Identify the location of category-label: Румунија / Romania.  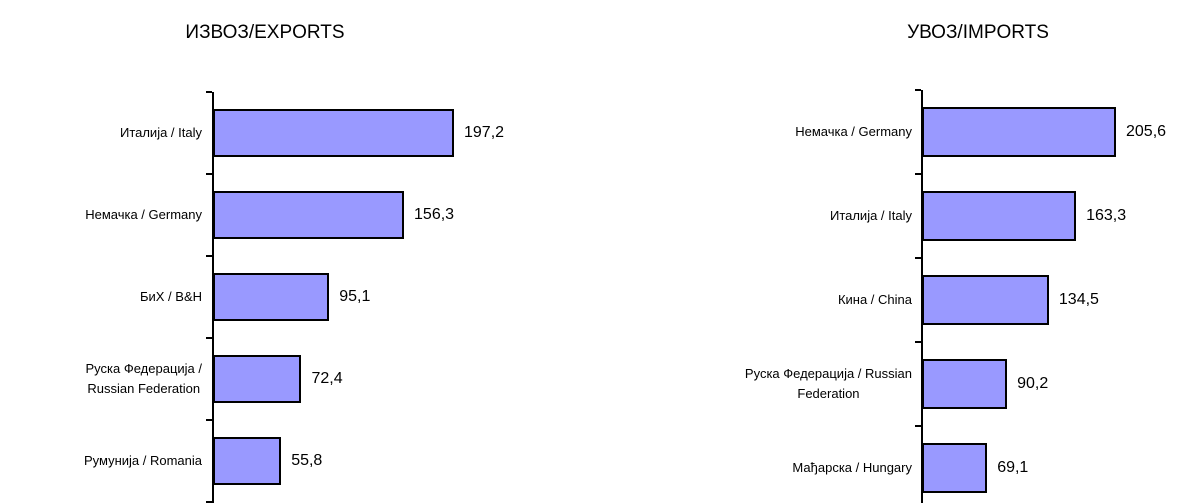
(142, 460).